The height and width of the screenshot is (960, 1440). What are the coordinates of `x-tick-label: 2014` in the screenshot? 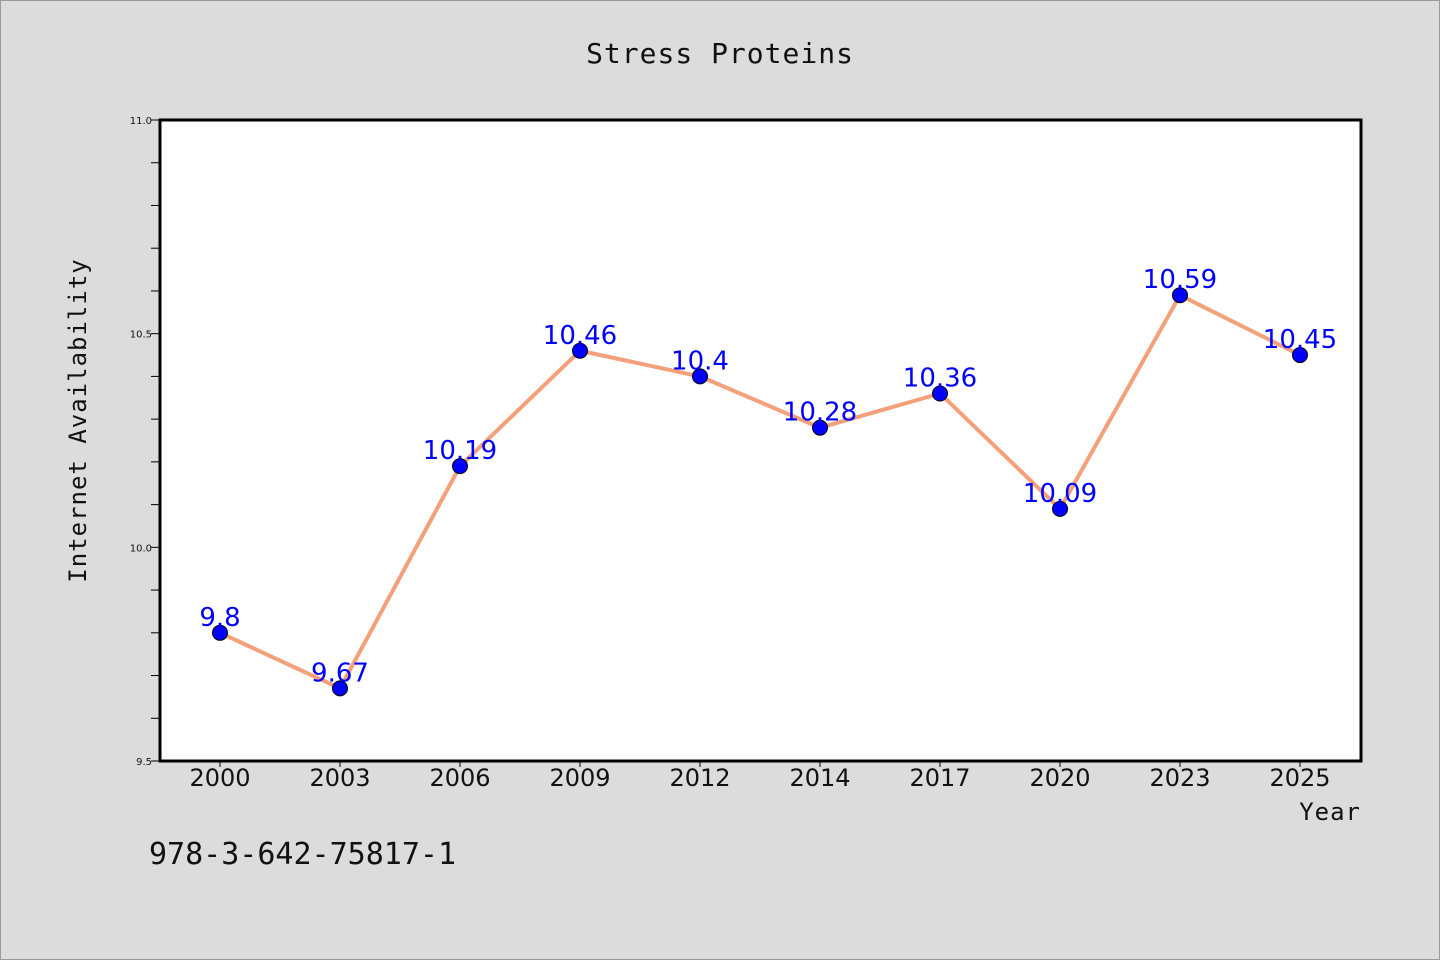 It's located at (819, 778).